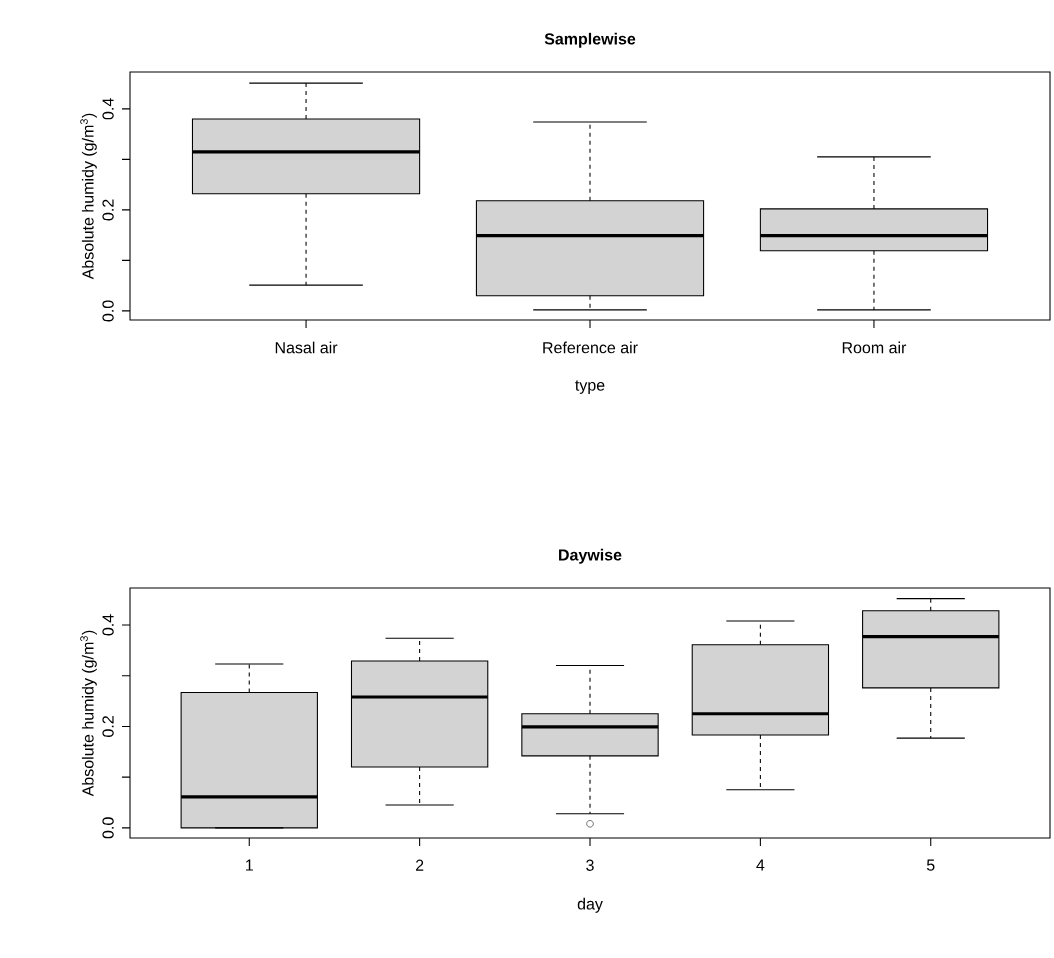  What do you see at coordinates (590, 865) in the screenshot?
I see `x-tick-label: 3` at bounding box center [590, 865].